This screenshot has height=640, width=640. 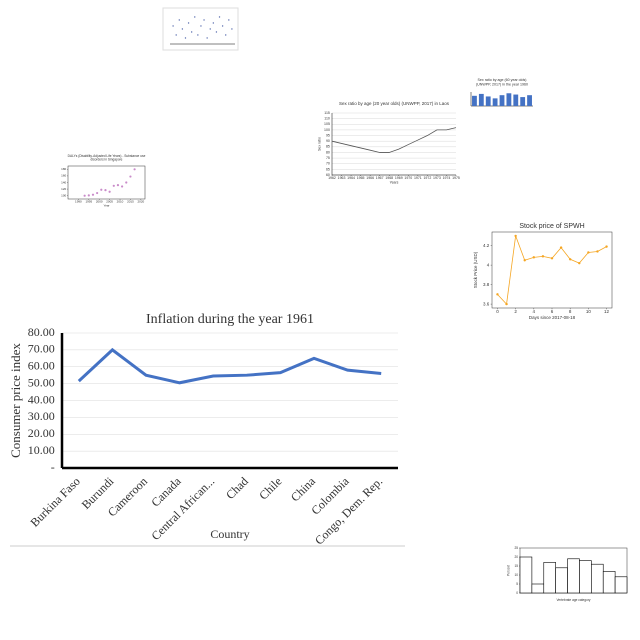 What do you see at coordinates (486, 303) in the screenshot?
I see `y-tick-label: 3.6` at bounding box center [486, 303].